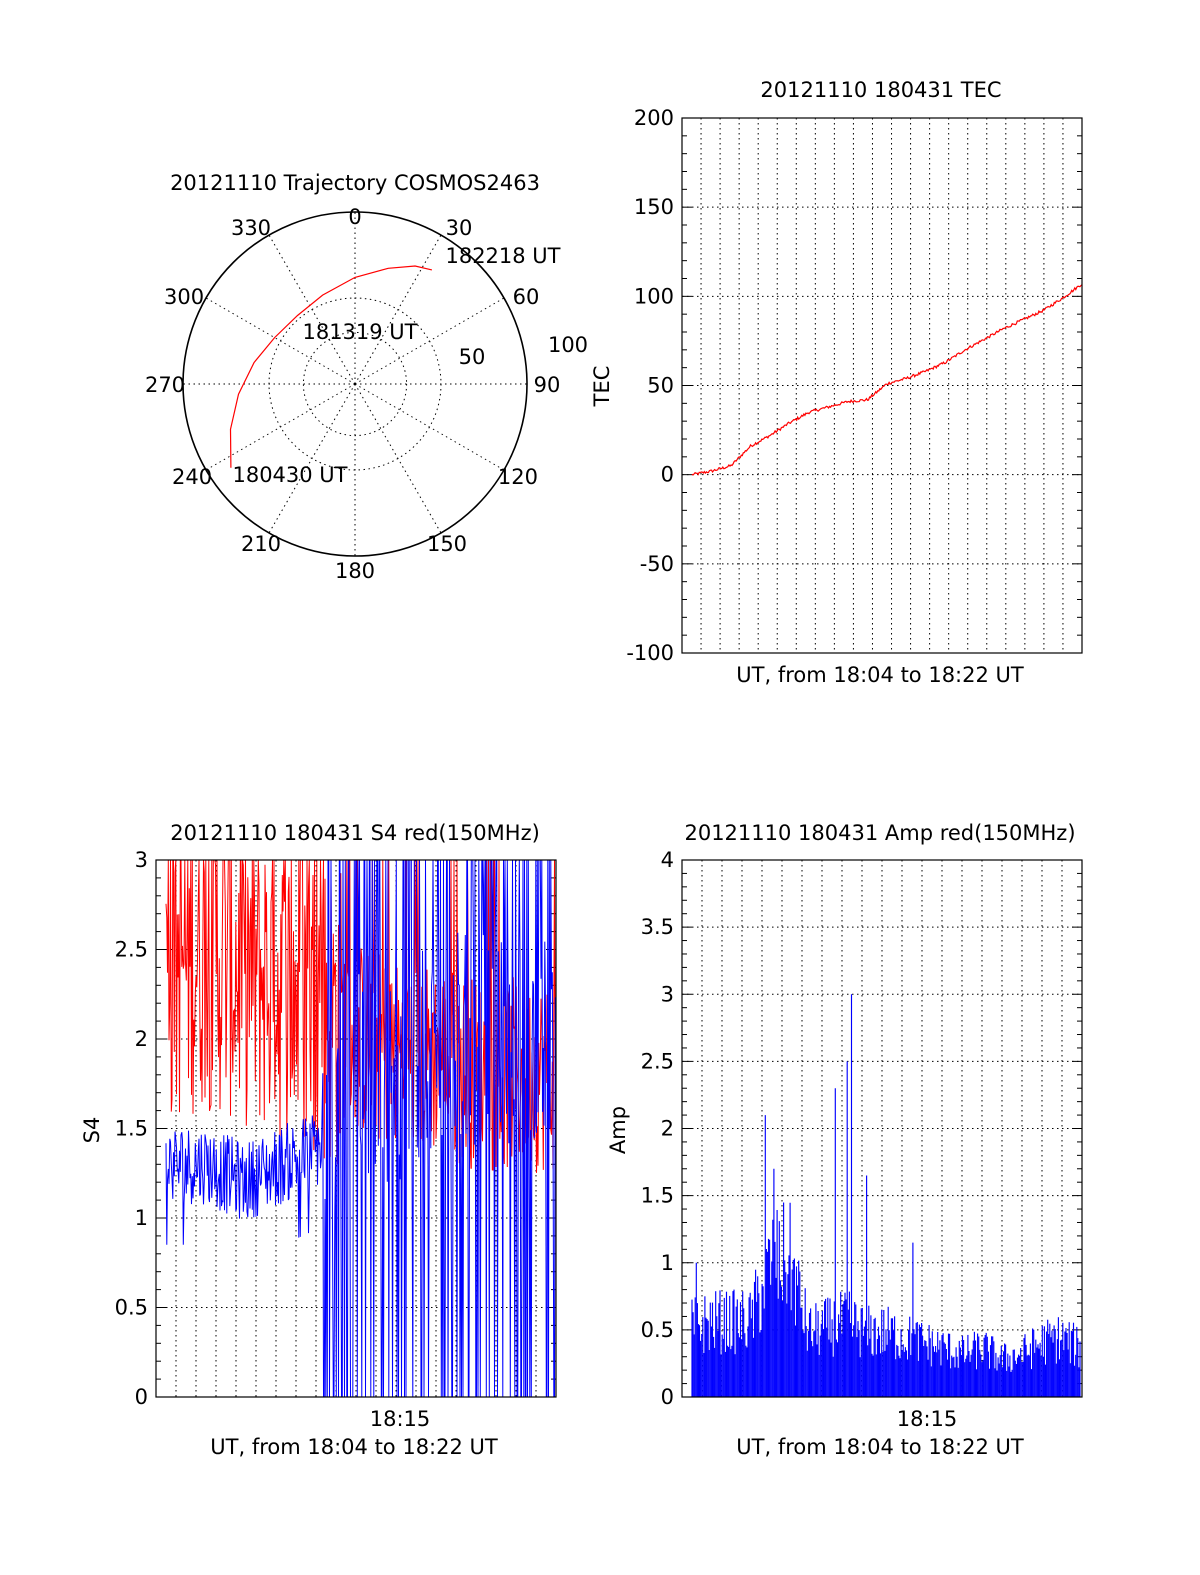 Image resolution: width=1200 pixels, height=1575 pixels. Describe the element at coordinates (657, 927) in the screenshot. I see `amp-ytick-label: 3.5` at that location.